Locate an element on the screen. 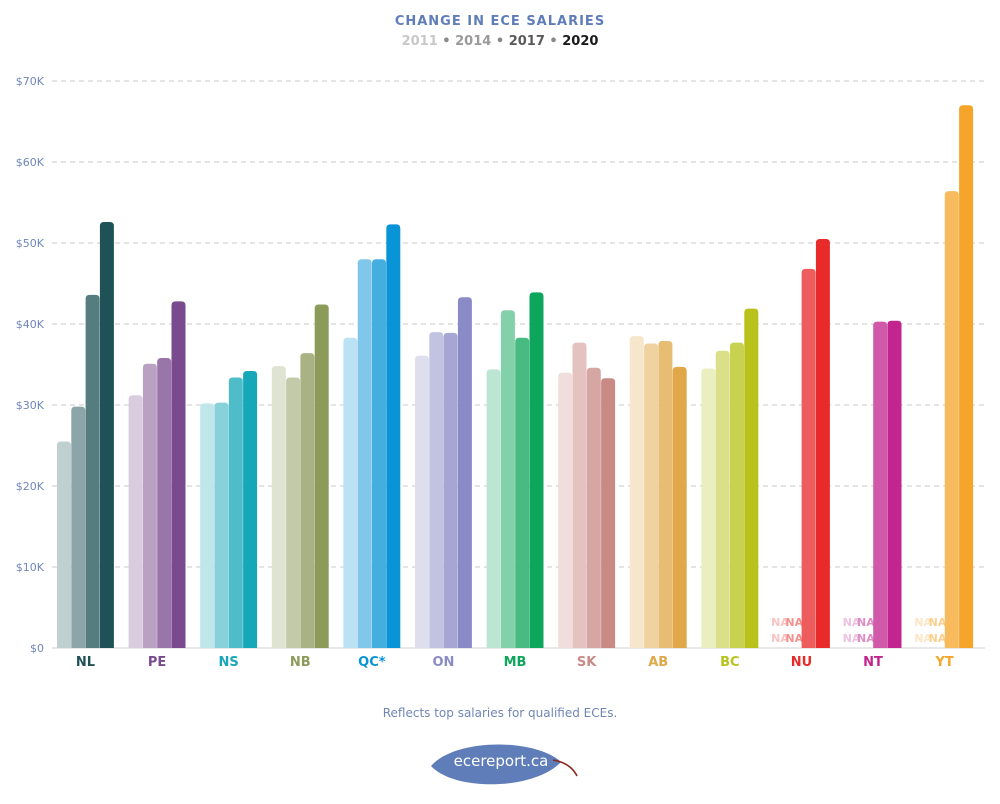 Image resolution: width=1000 pixels, height=804 pixels. chart-title: CHANGE IN ECE SALARIES is located at coordinates (500, 21).